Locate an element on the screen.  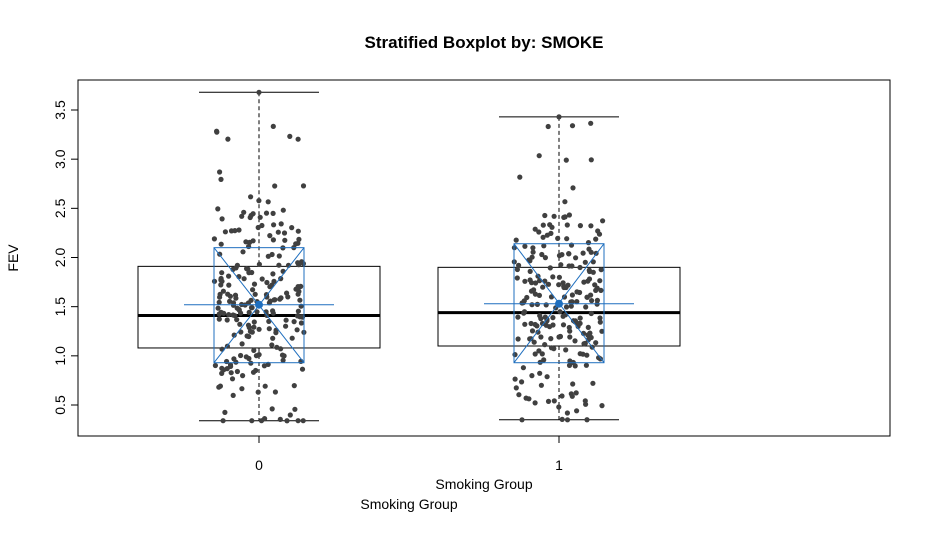
data-point-min is located at coordinates (587, 420).